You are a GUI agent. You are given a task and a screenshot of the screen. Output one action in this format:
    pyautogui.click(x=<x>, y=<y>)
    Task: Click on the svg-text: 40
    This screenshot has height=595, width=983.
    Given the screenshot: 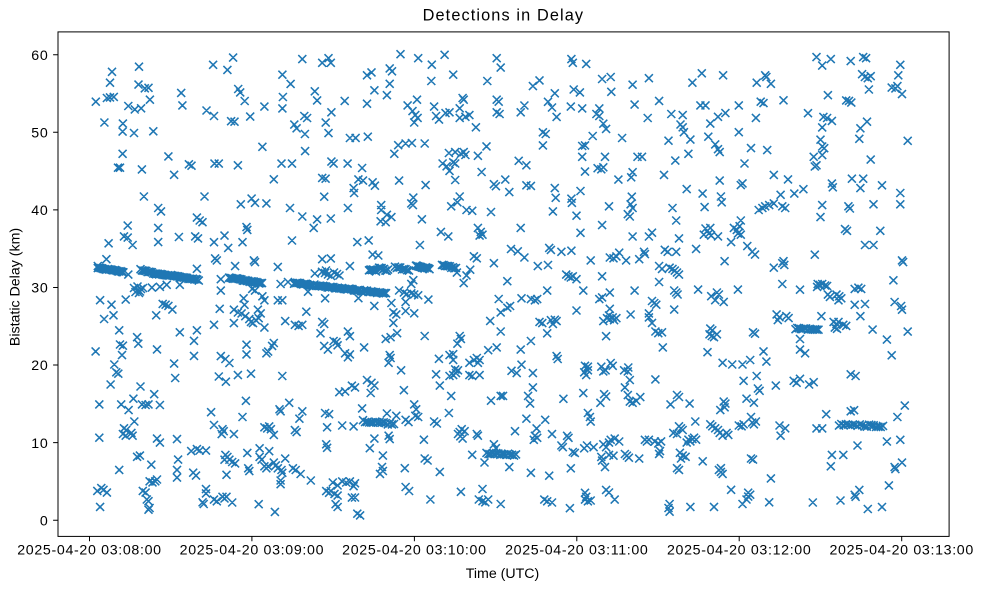 What is the action you would take?
    pyautogui.click(x=39, y=211)
    